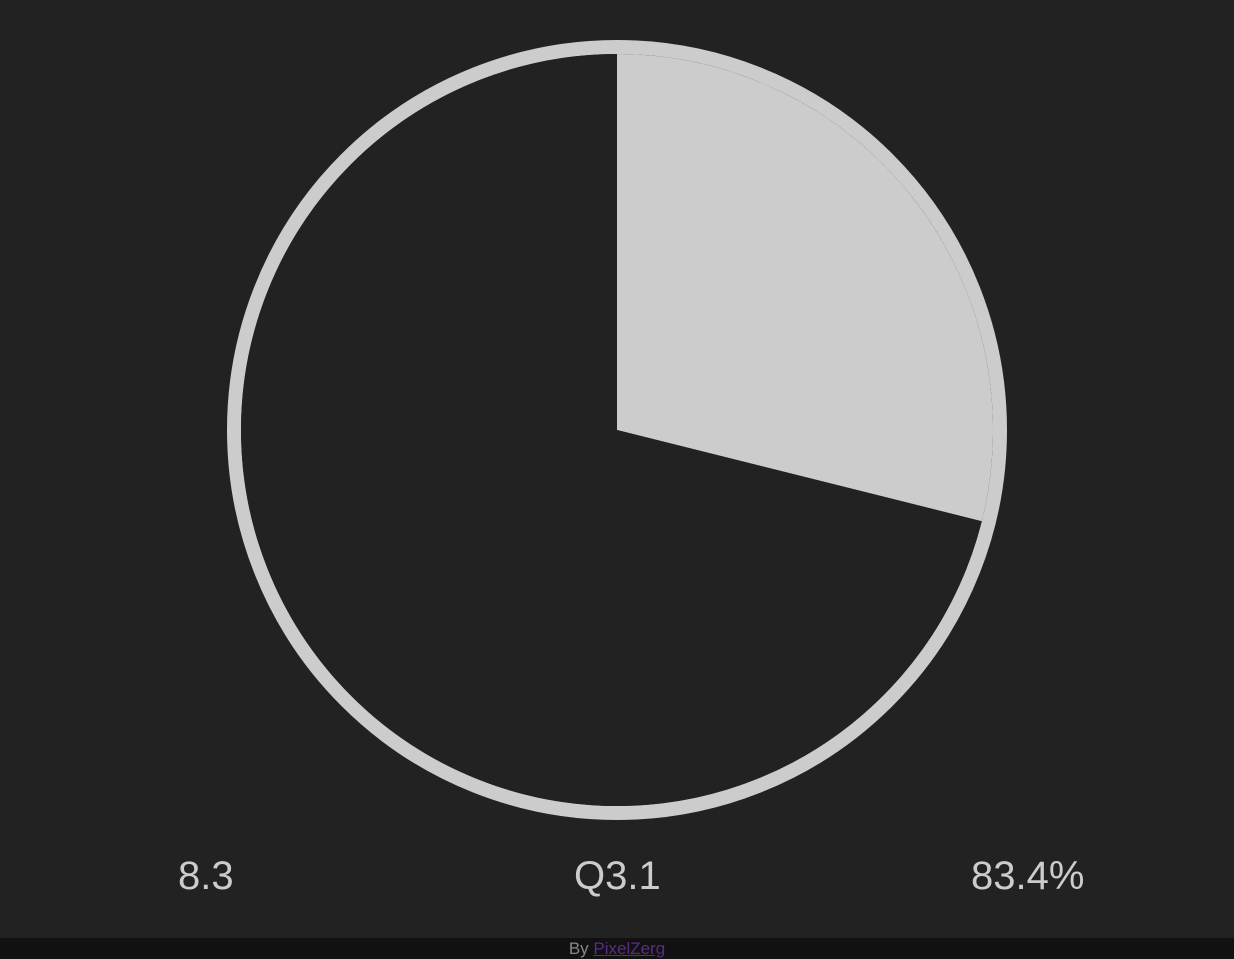  I want to click on footer-credit: By PixelZerg, so click(617, 948).